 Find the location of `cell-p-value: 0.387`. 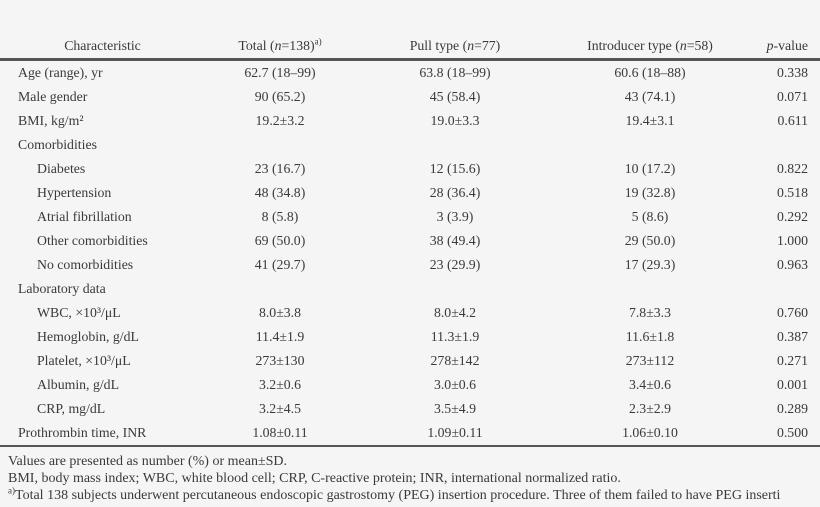

cell-p-value: 0.387 is located at coordinates (792, 336).